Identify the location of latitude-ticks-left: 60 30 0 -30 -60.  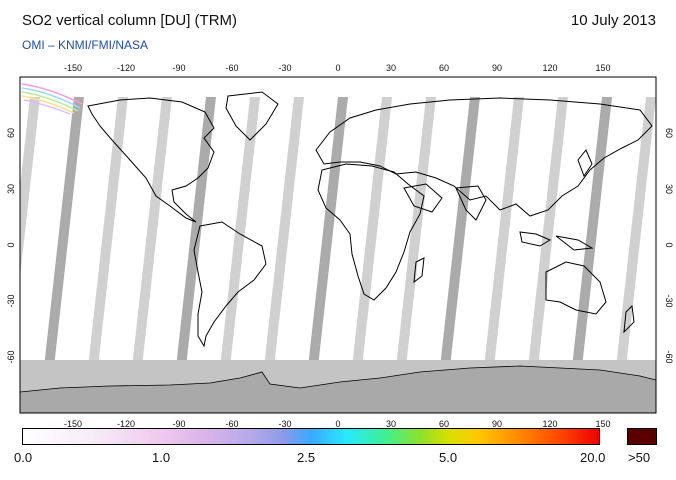
(11, 246).